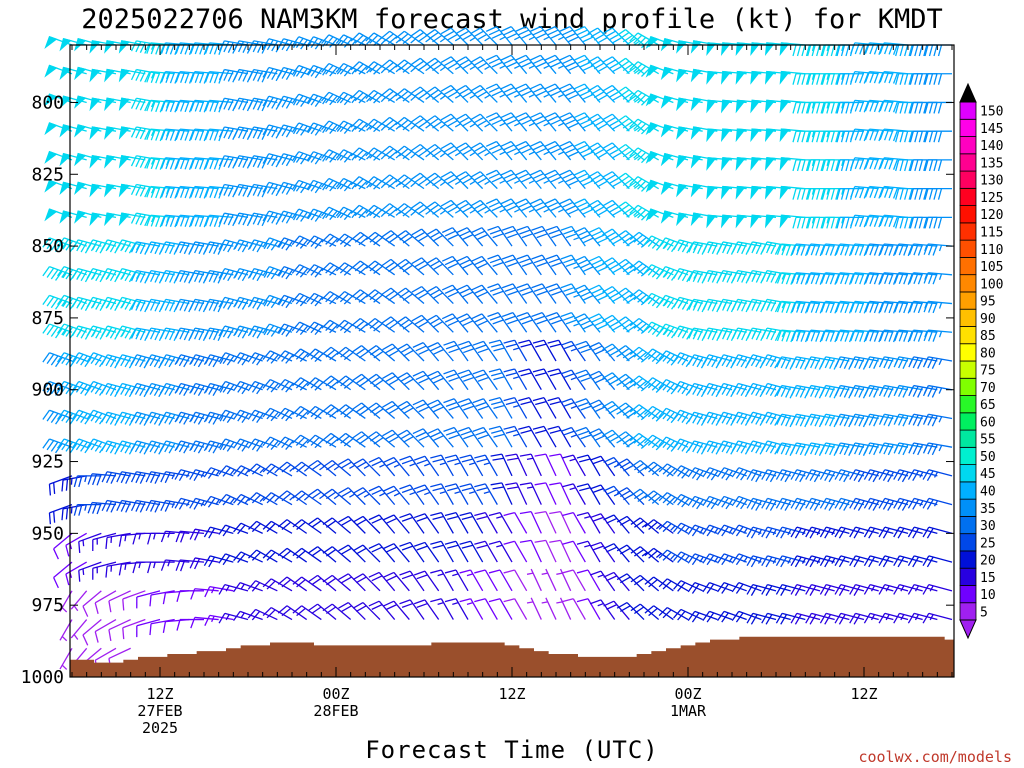 The height and width of the screenshot is (768, 1024). I want to click on barb-shaft, so click(490, 380).